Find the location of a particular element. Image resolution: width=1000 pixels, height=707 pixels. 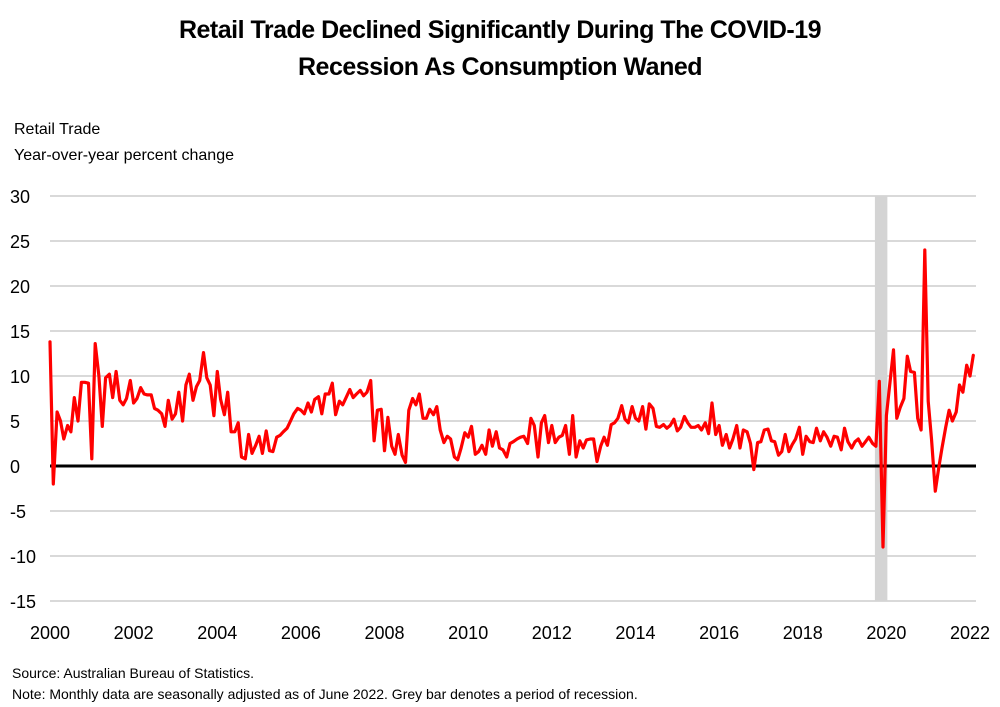

y-tick-label: 5 is located at coordinates (15, 422).